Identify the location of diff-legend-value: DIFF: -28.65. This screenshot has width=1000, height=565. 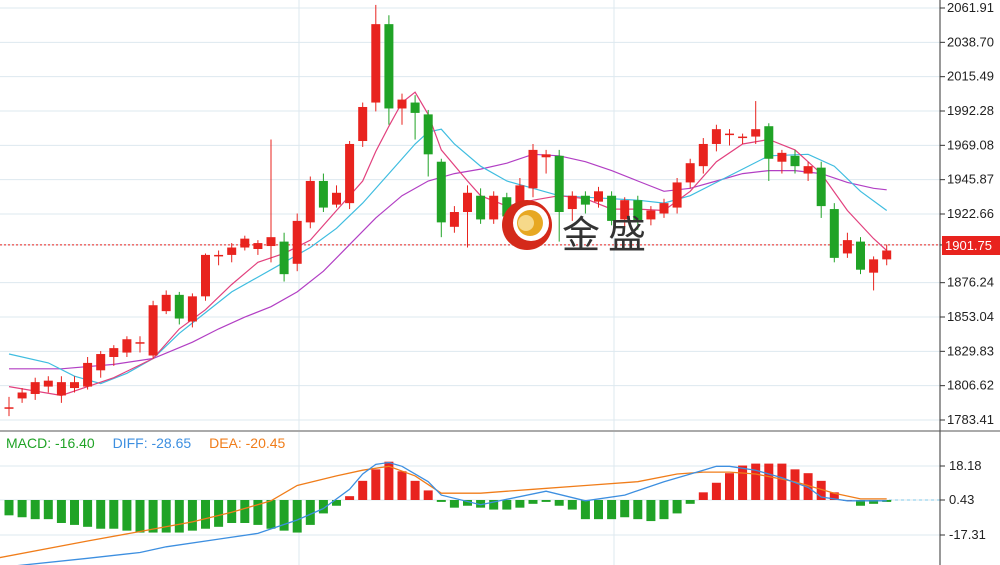
(152, 443).